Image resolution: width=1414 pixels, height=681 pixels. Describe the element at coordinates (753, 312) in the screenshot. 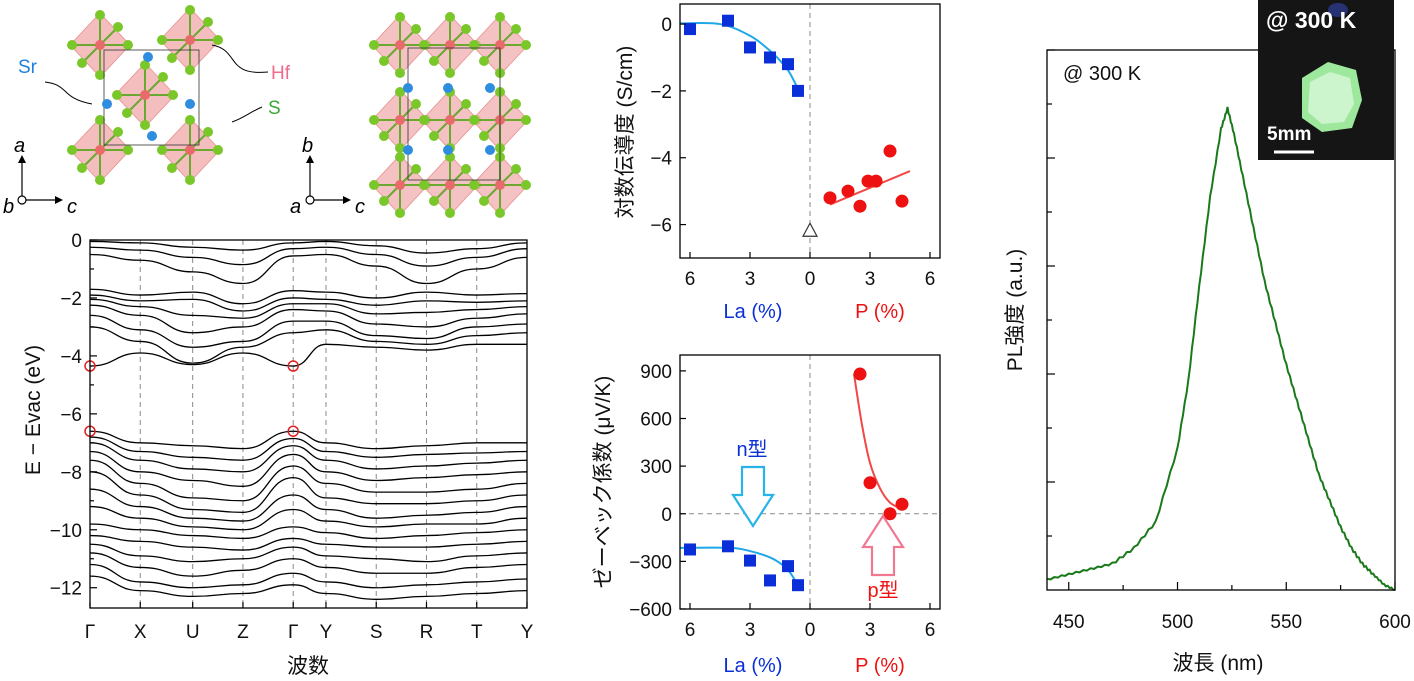

I see `conductivity-la-label: La (%)` at that location.